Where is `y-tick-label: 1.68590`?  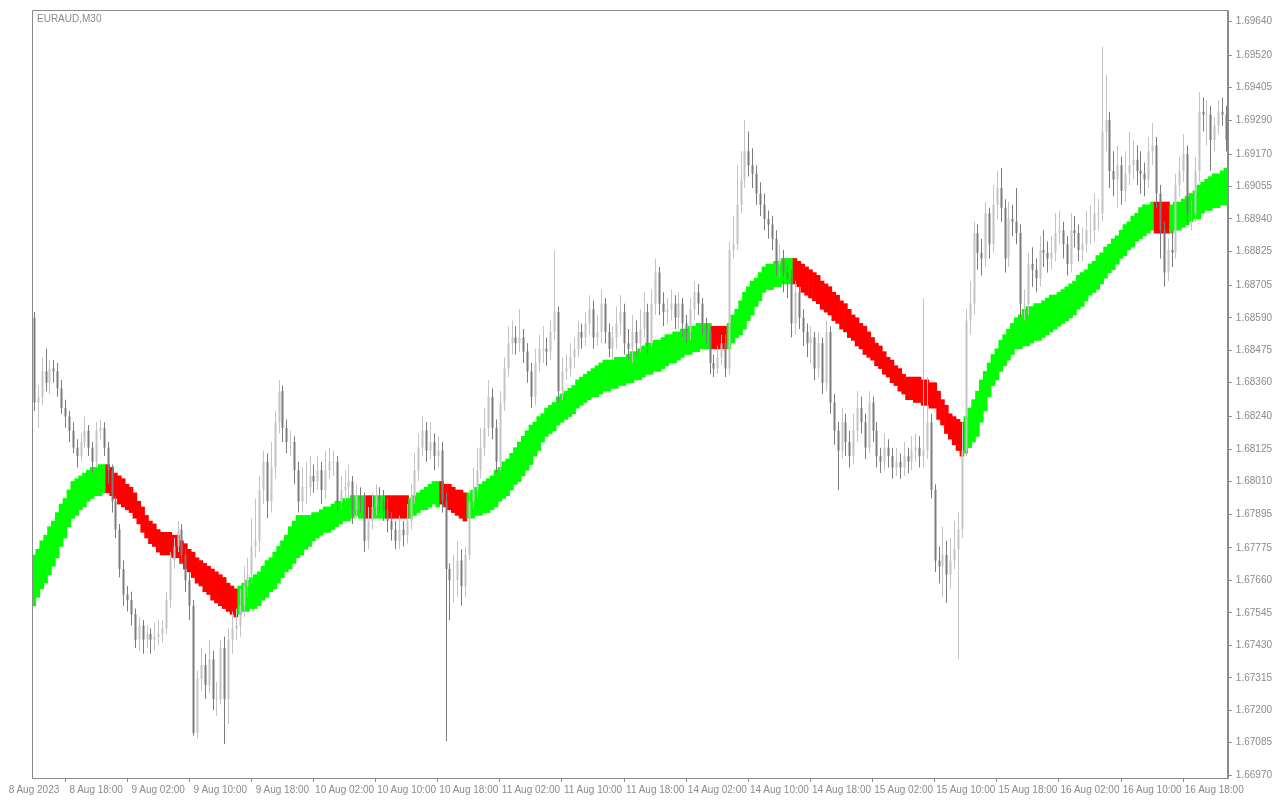 y-tick-label: 1.68590 is located at coordinates (1254, 317).